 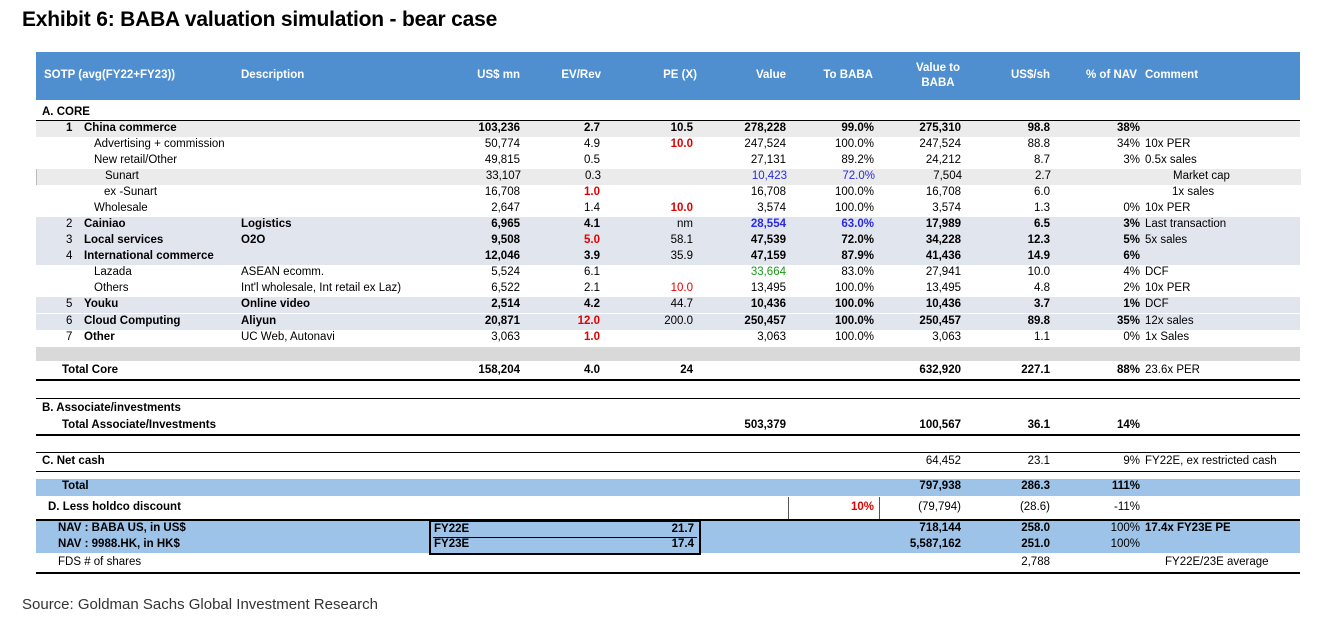 I want to click on cell-value-to-baba: 250,457, so click(x=940, y=321).